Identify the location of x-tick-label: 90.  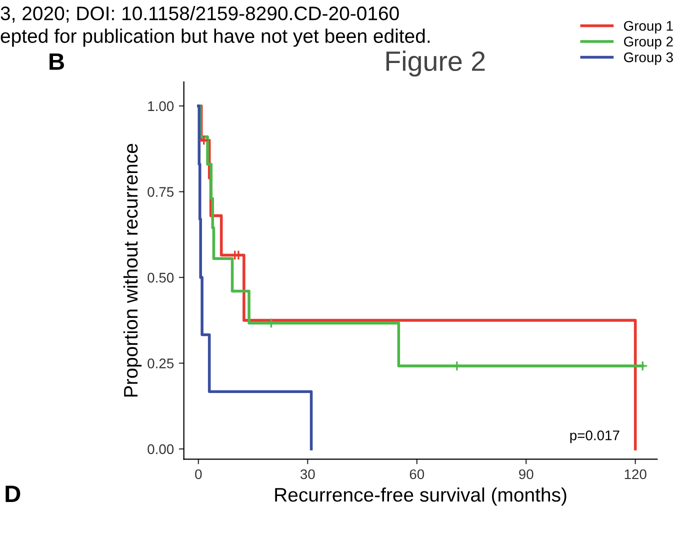
(526, 474).